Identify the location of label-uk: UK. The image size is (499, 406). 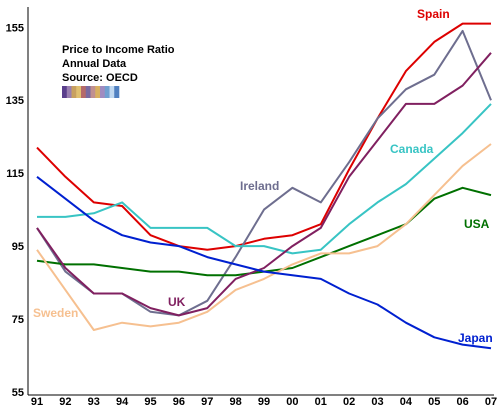
(177, 302).